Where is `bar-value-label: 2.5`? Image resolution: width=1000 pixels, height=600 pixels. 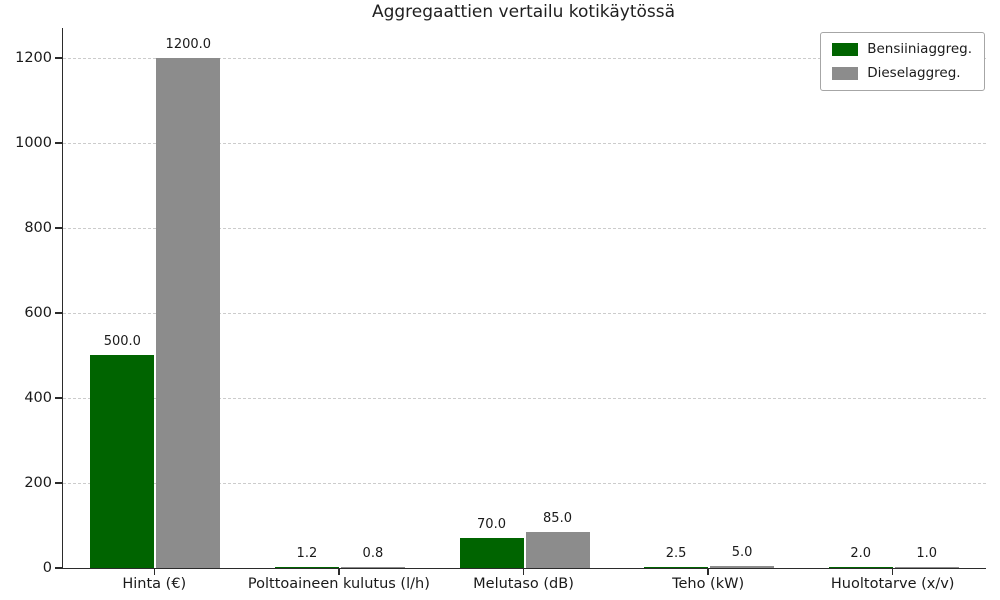 bar-value-label: 2.5 is located at coordinates (676, 553).